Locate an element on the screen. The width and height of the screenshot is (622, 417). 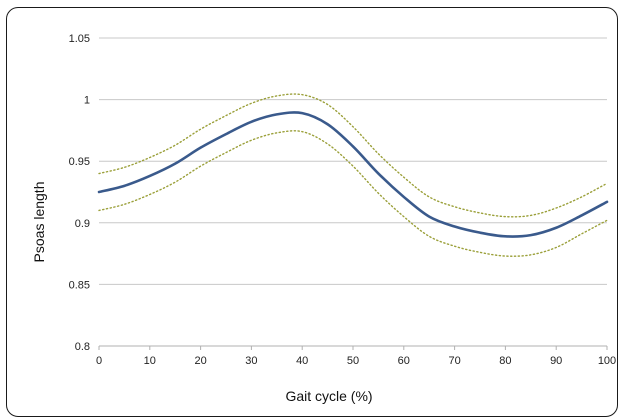
x-axis-title: Gait cycle (%) is located at coordinates (328, 396).